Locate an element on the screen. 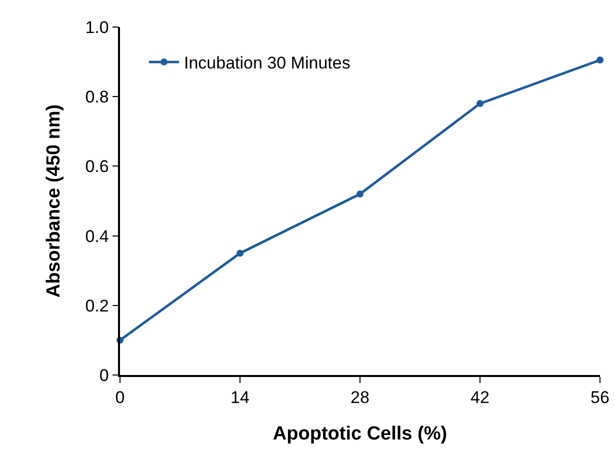 This screenshot has width=615, height=458. x-tick-label: 28 is located at coordinates (360, 398).